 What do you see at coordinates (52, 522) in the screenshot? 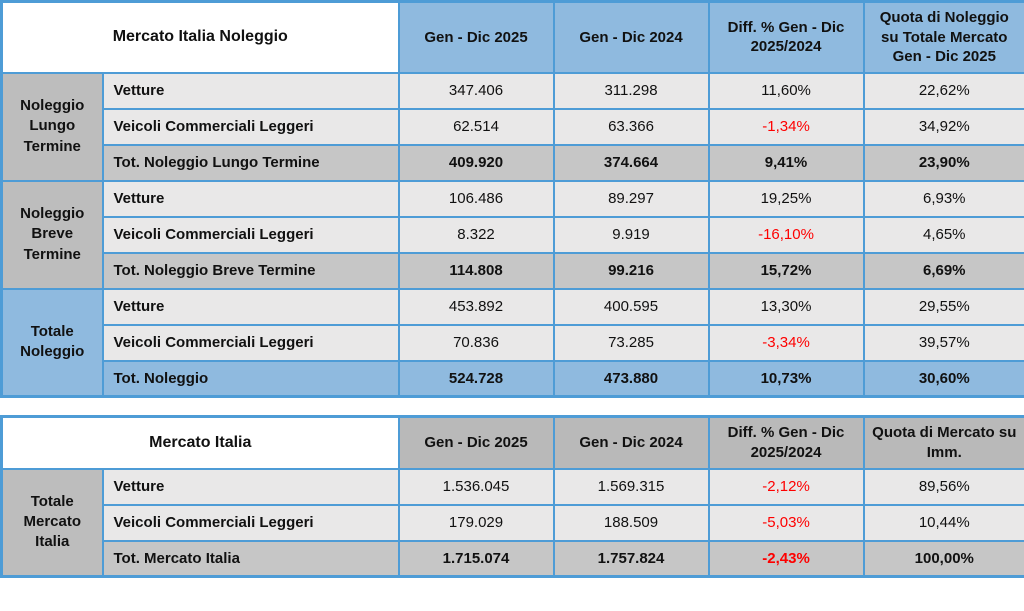
I see `group-label-totale-mercato-italia: Totale Mercato Italia` at bounding box center [52, 522].